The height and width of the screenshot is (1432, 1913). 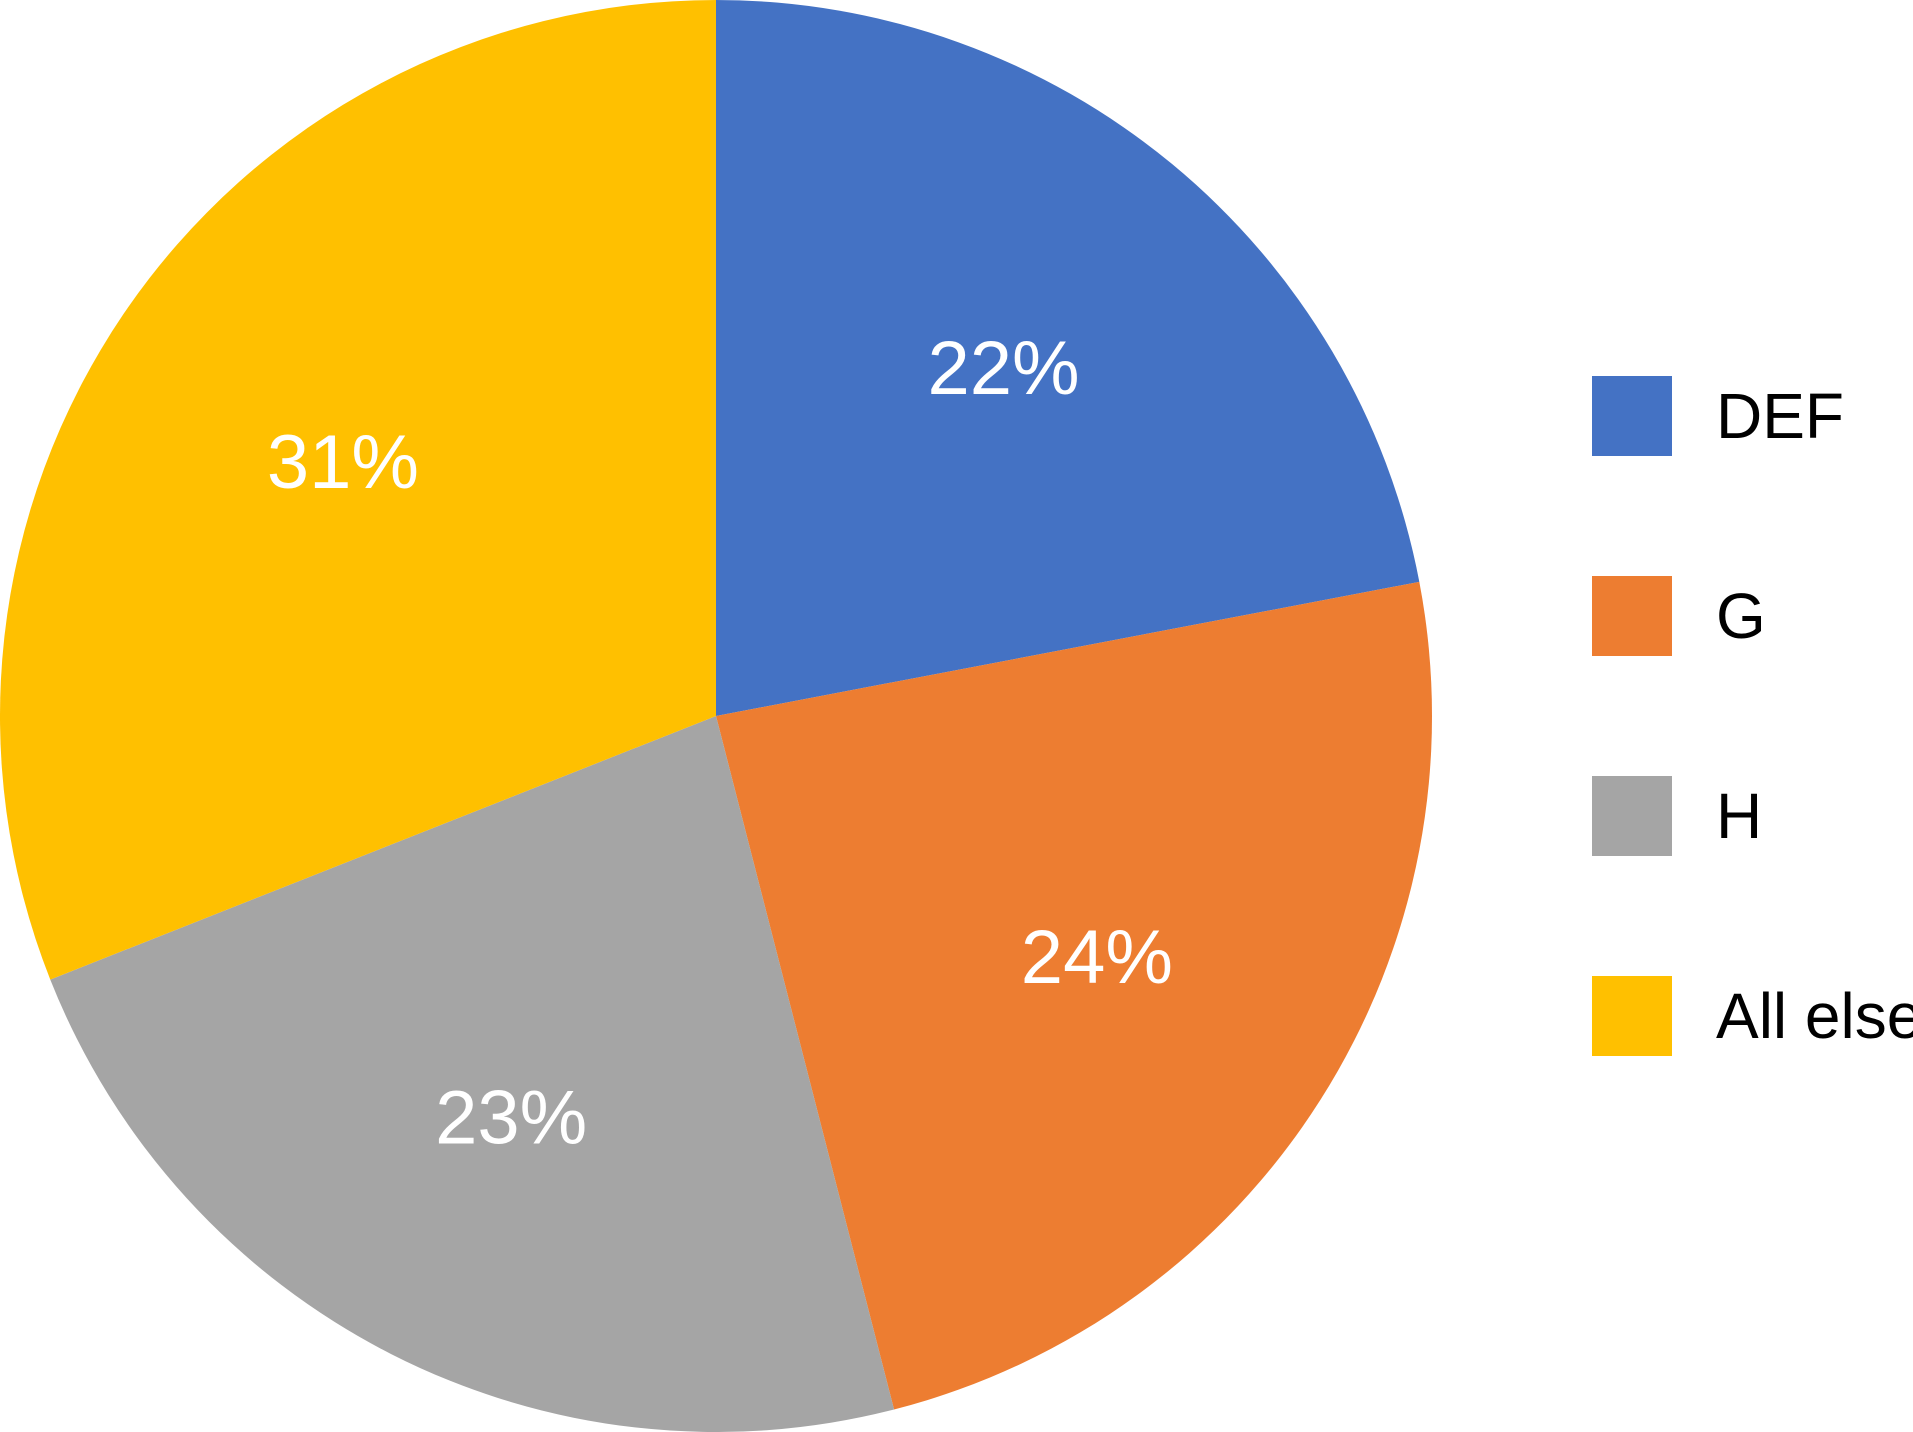 What do you see at coordinates (1632, 816) in the screenshot?
I see `legend-swatch-h` at bounding box center [1632, 816].